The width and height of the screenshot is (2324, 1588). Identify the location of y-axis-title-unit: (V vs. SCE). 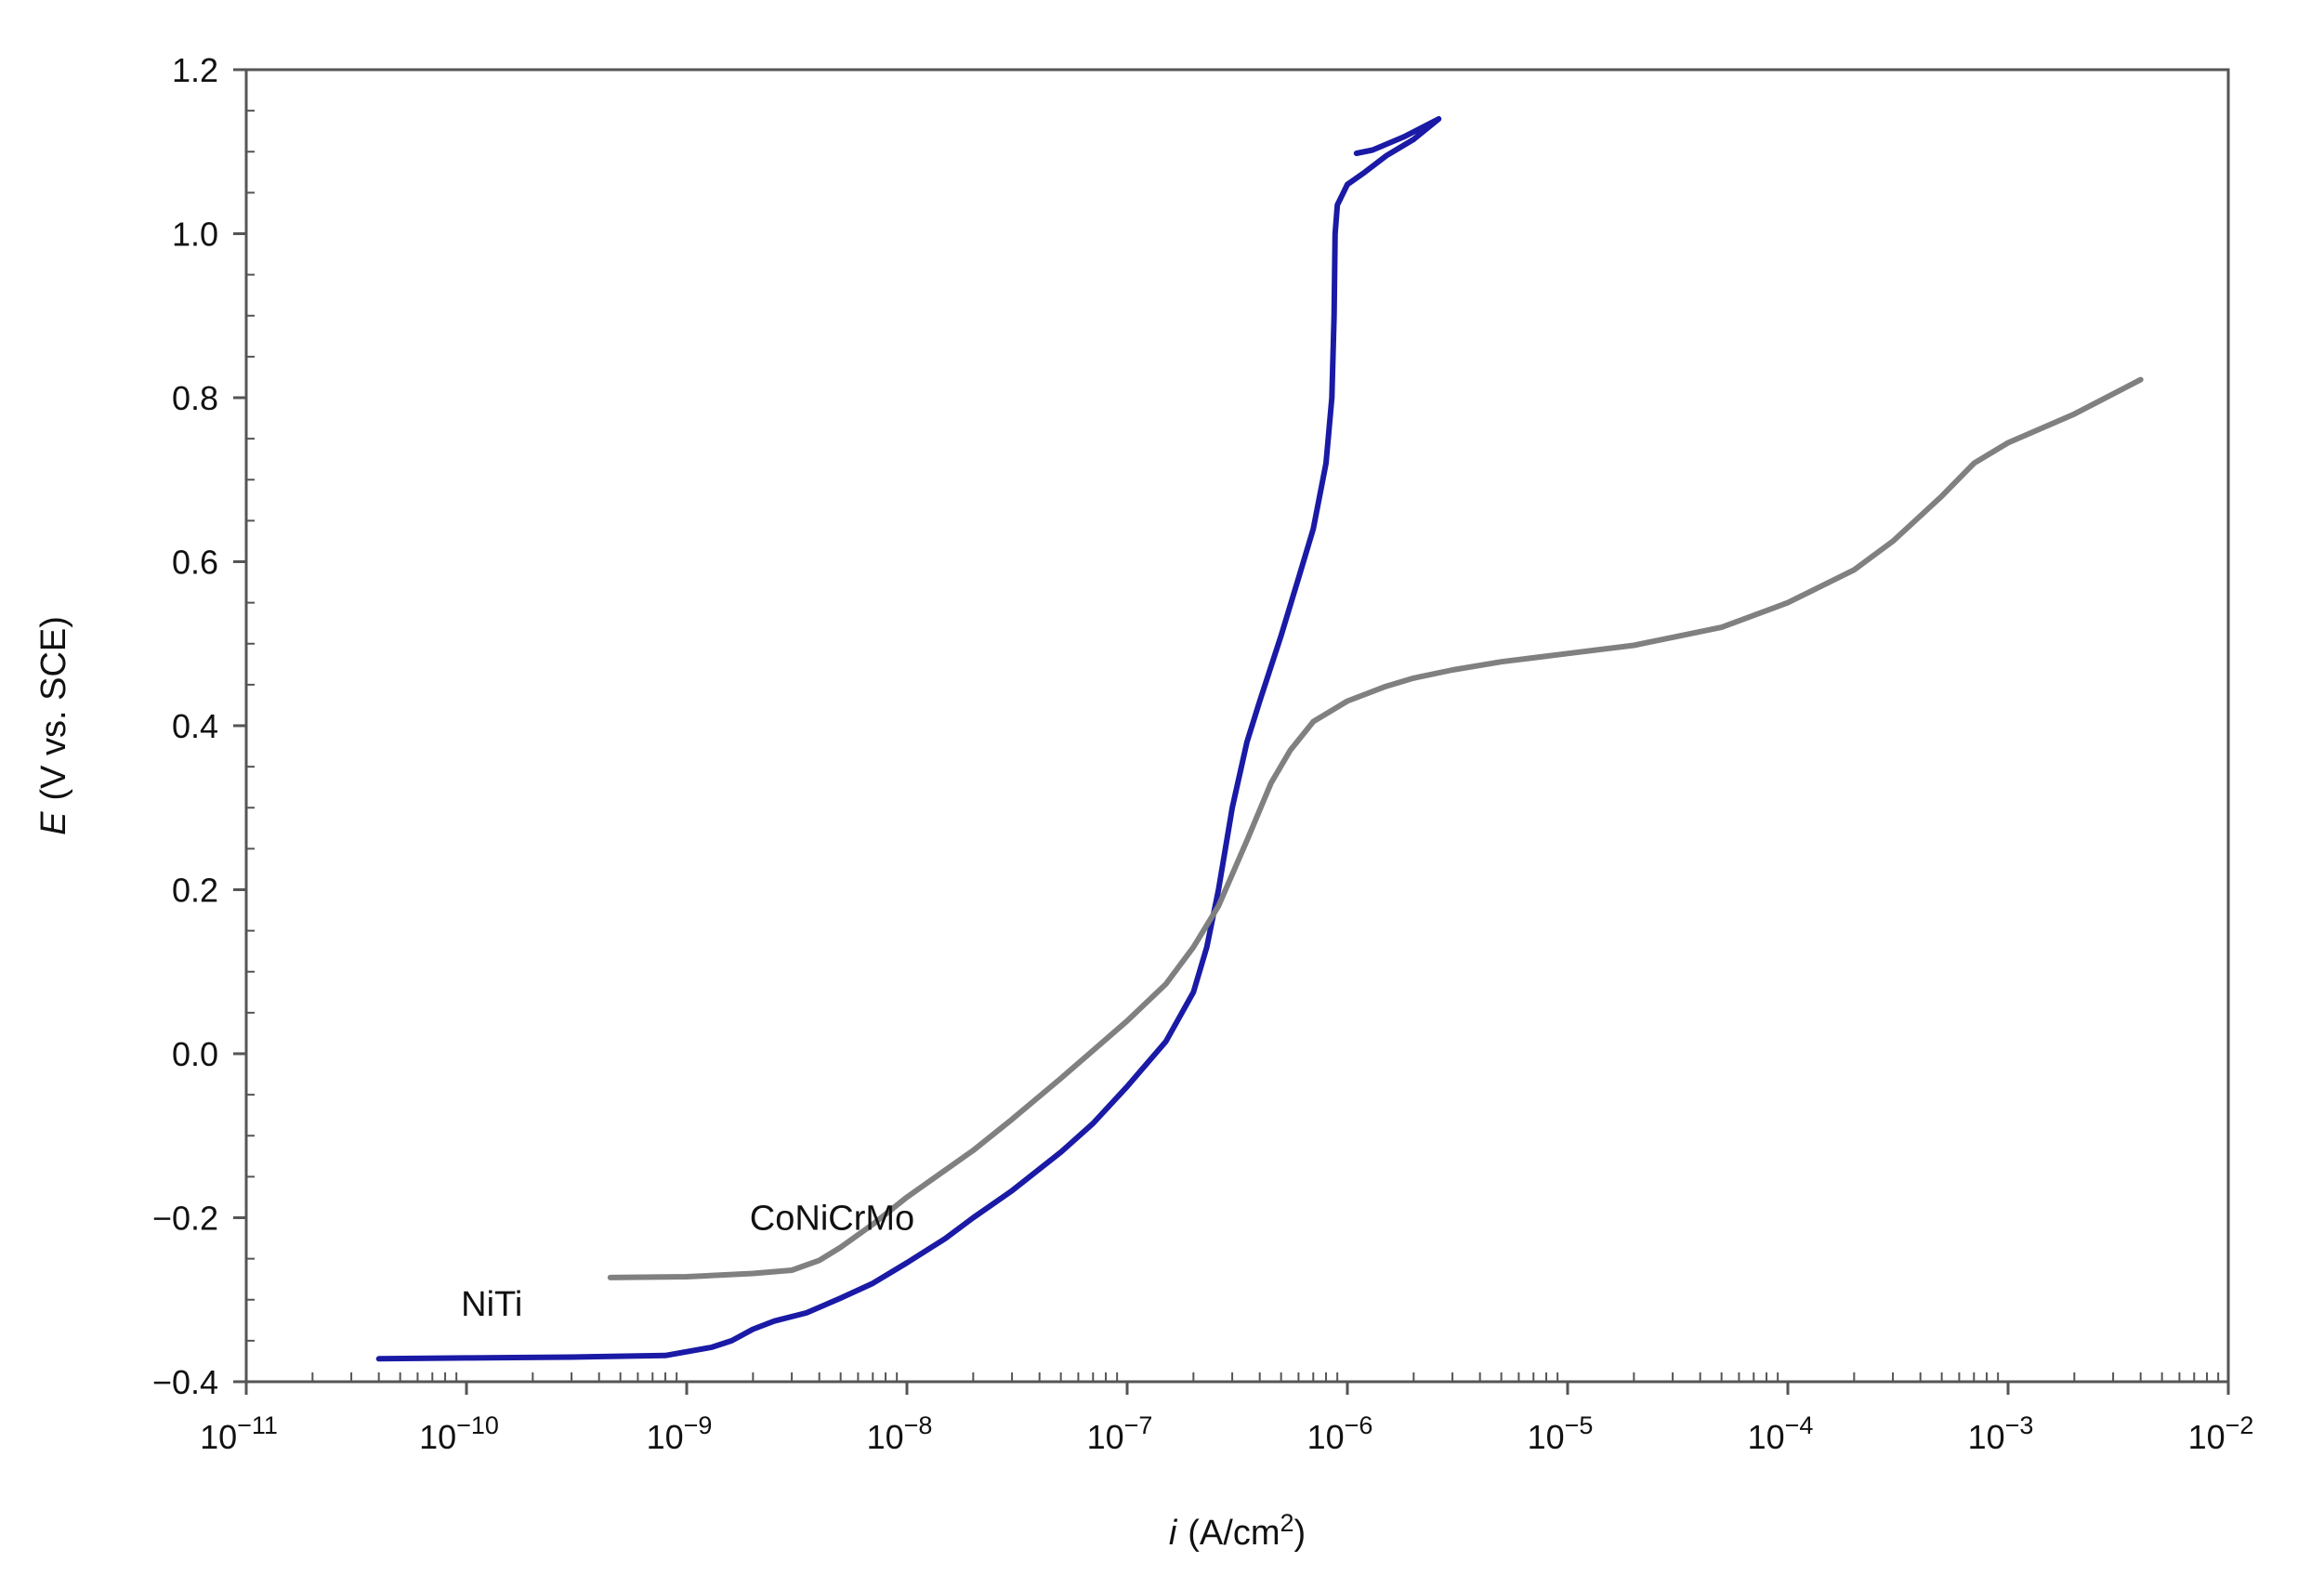
(54, 708).